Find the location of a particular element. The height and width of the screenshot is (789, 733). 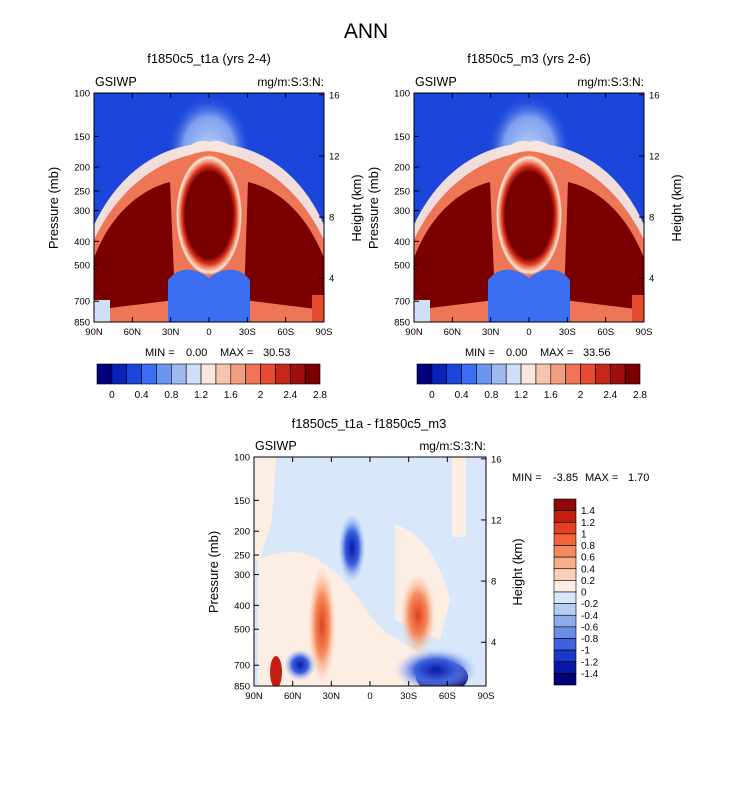

main-title: ANN is located at coordinates (366, 31).